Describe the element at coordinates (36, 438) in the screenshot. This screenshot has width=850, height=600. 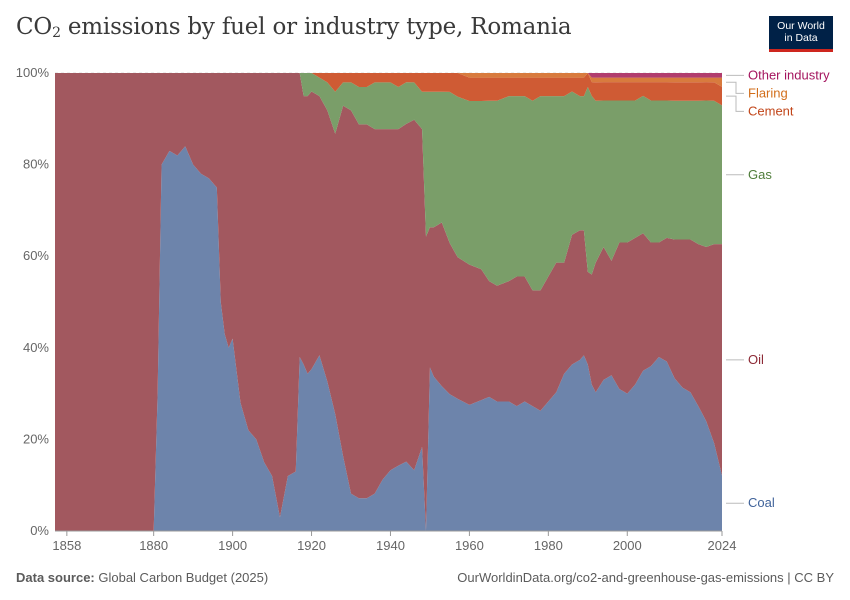
I see `y-tick-label: 20%` at that location.